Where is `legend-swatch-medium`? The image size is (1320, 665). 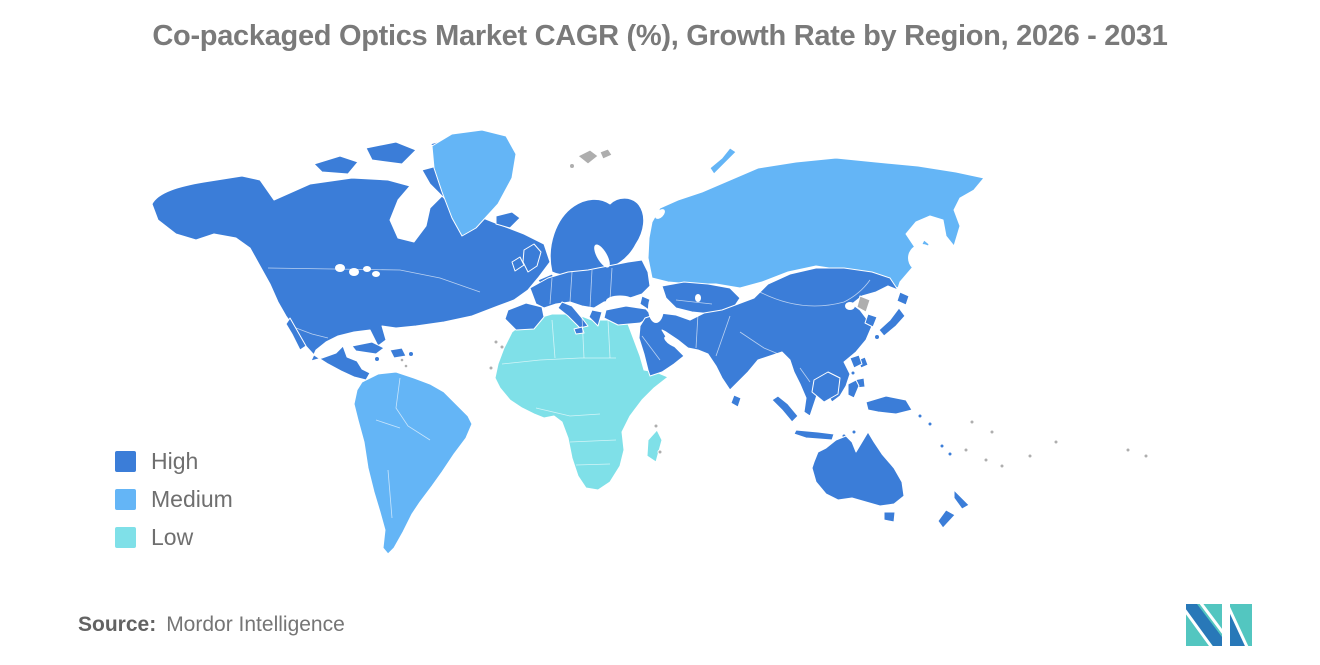 legend-swatch-medium is located at coordinates (125, 499).